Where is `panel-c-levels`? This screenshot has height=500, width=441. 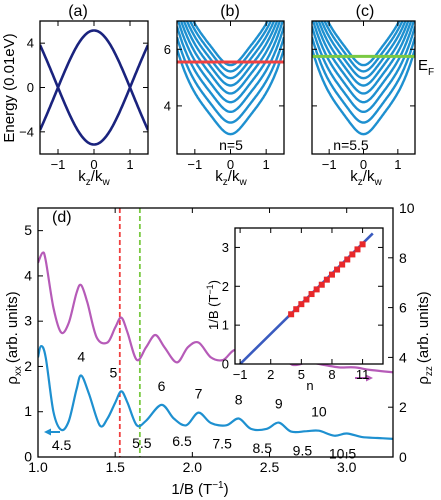
panel-c-levels is located at coordinates (363, 78).